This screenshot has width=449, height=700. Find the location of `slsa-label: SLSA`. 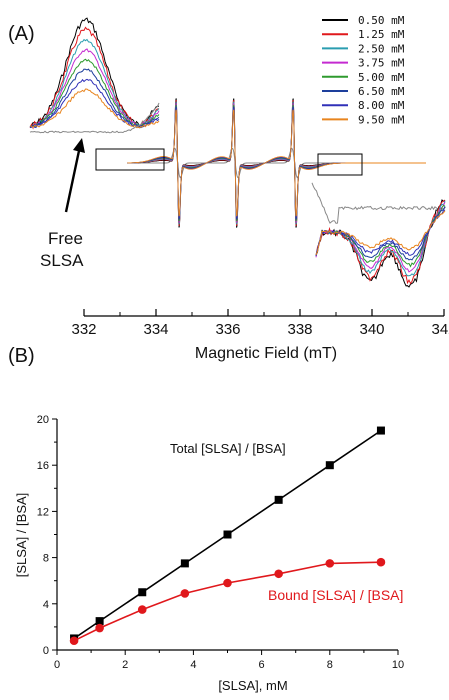

slsa-label: SLSA is located at coordinates (62, 260).